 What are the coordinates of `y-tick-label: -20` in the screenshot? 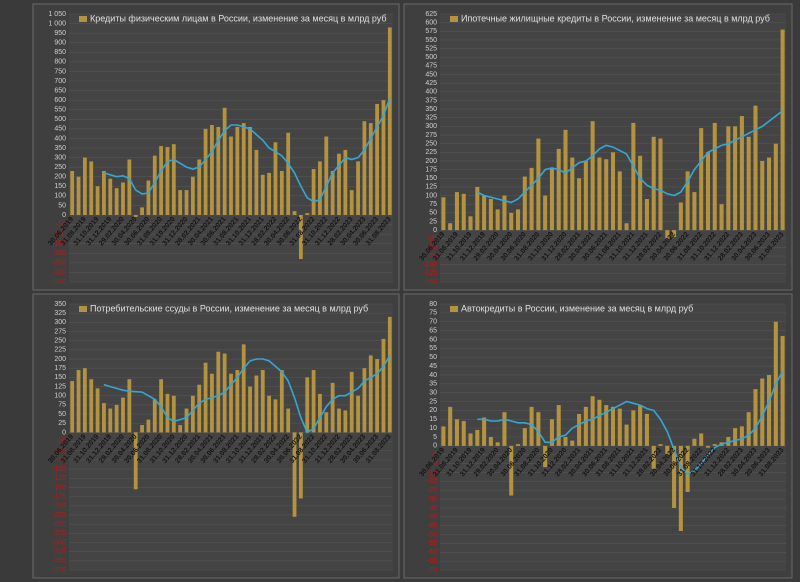 It's located at (432, 481).